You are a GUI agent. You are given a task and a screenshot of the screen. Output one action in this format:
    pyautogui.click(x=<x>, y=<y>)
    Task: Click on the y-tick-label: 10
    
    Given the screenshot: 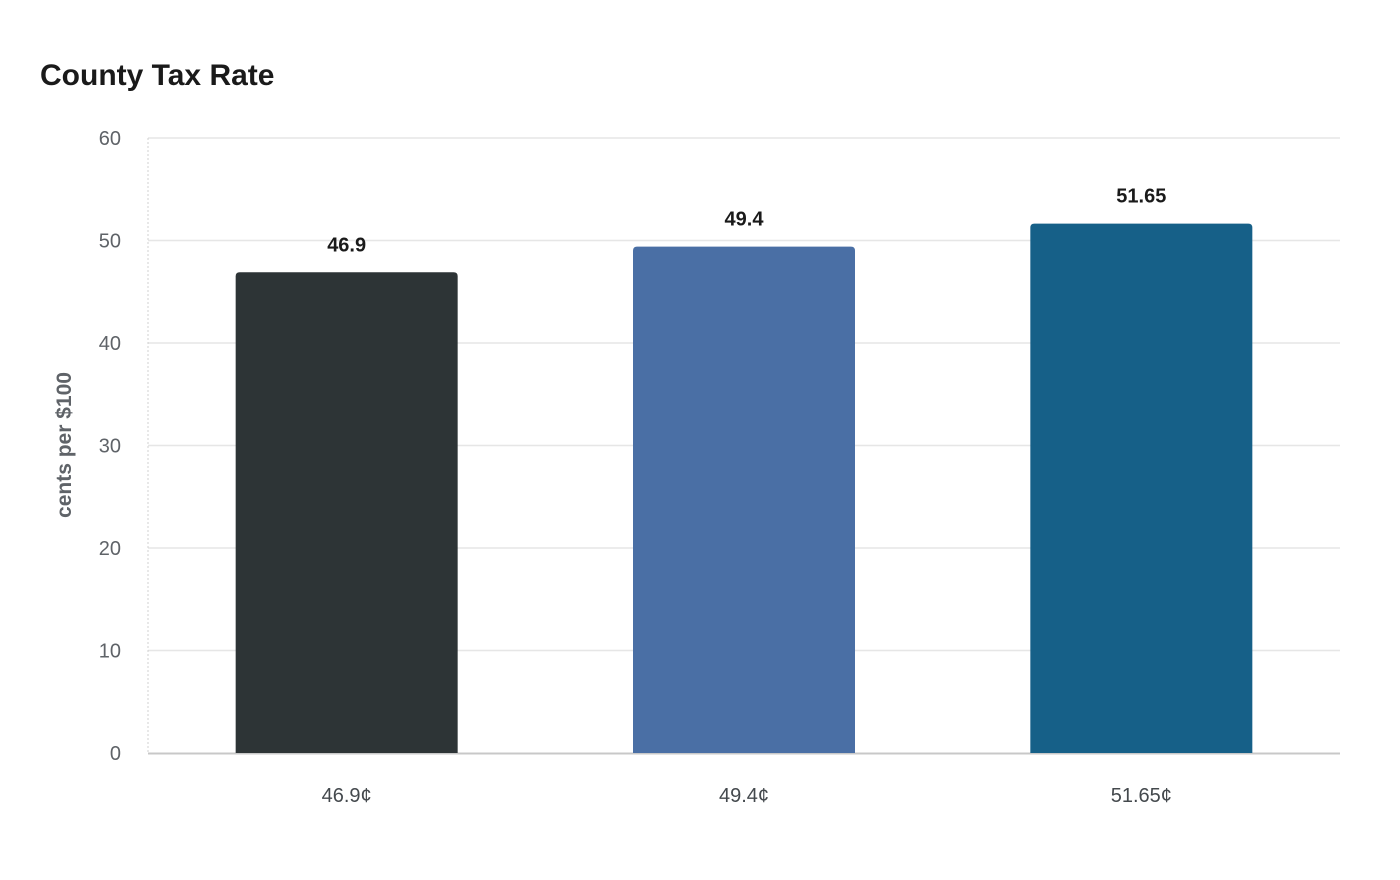 What is the action you would take?
    pyautogui.click(x=110, y=652)
    